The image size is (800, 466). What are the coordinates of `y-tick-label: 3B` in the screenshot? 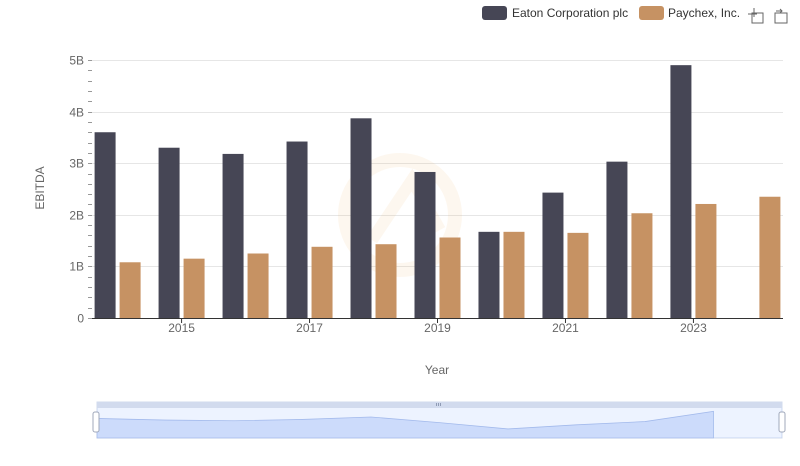 It's located at (76, 164).